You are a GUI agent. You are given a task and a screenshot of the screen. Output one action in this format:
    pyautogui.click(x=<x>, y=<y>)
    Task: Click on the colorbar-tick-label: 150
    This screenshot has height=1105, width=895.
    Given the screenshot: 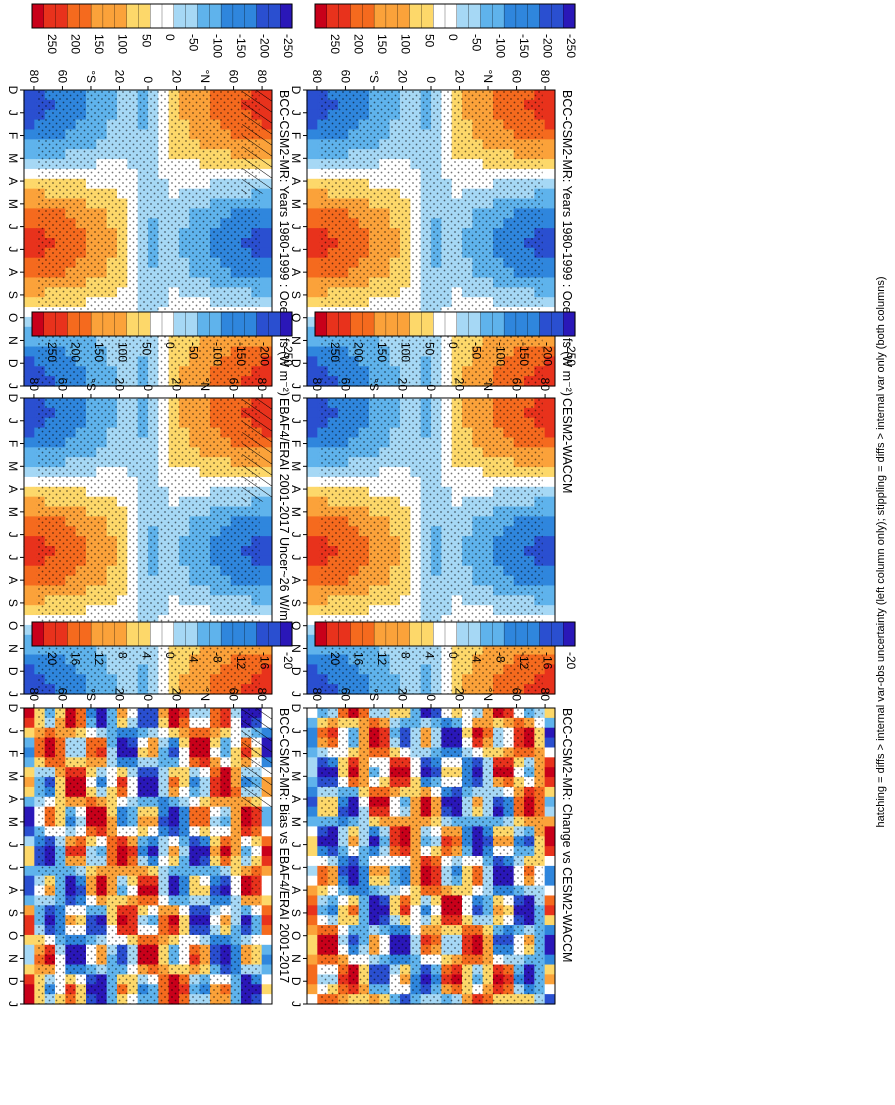 What is the action you would take?
    pyautogui.click(x=99, y=44)
    